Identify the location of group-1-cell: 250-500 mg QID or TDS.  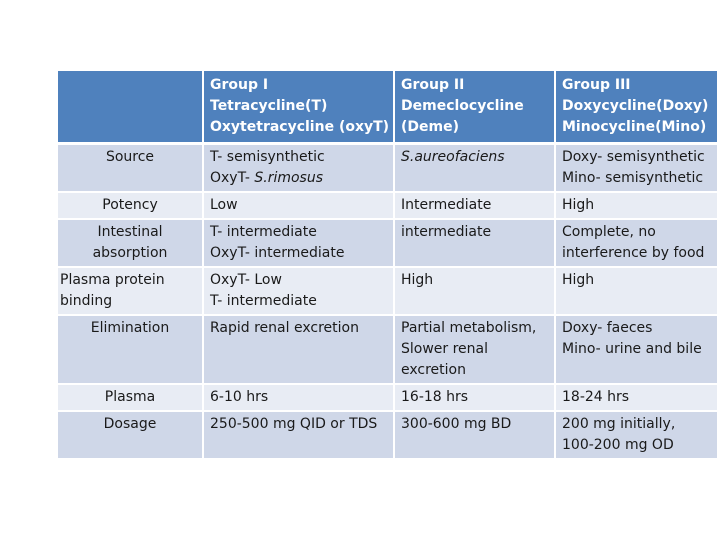
(299, 435).